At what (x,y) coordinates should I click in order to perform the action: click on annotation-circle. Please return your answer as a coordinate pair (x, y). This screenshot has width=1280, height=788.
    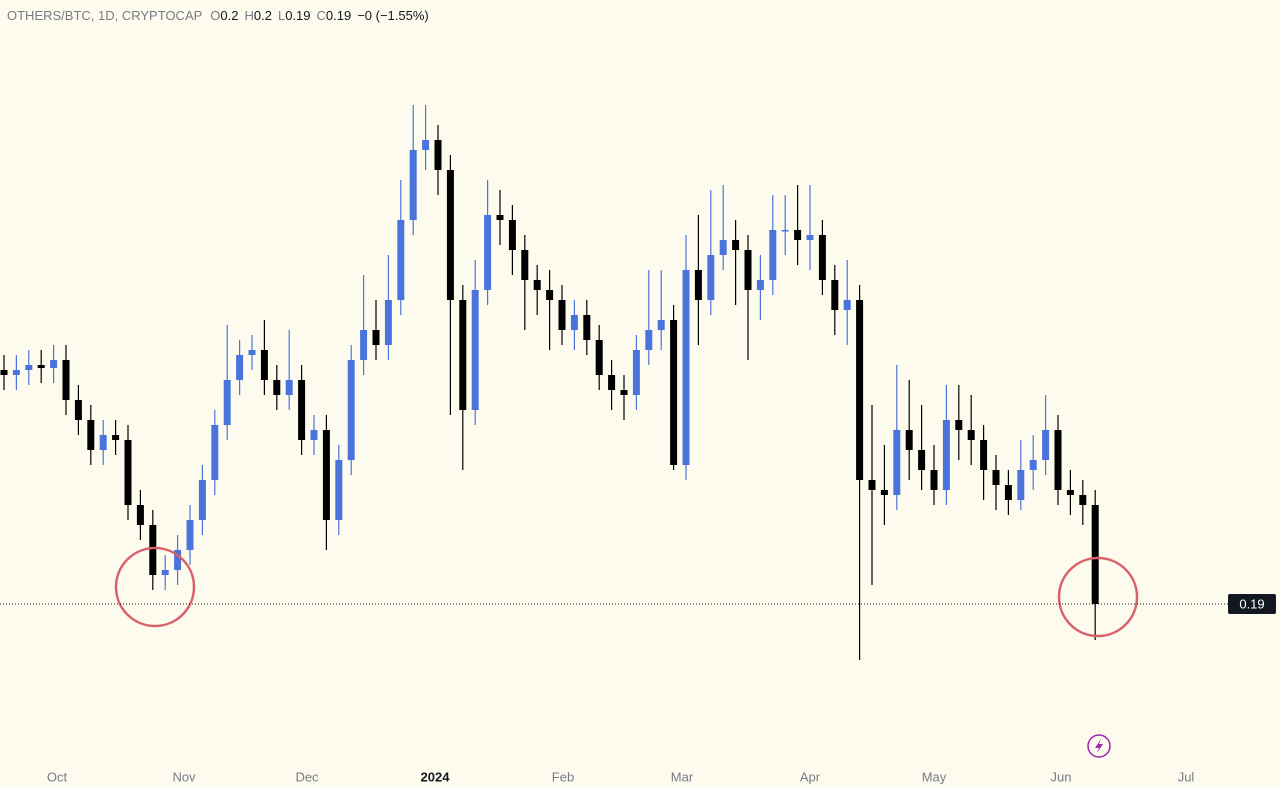
    Looking at the image, I should click on (1098, 597).